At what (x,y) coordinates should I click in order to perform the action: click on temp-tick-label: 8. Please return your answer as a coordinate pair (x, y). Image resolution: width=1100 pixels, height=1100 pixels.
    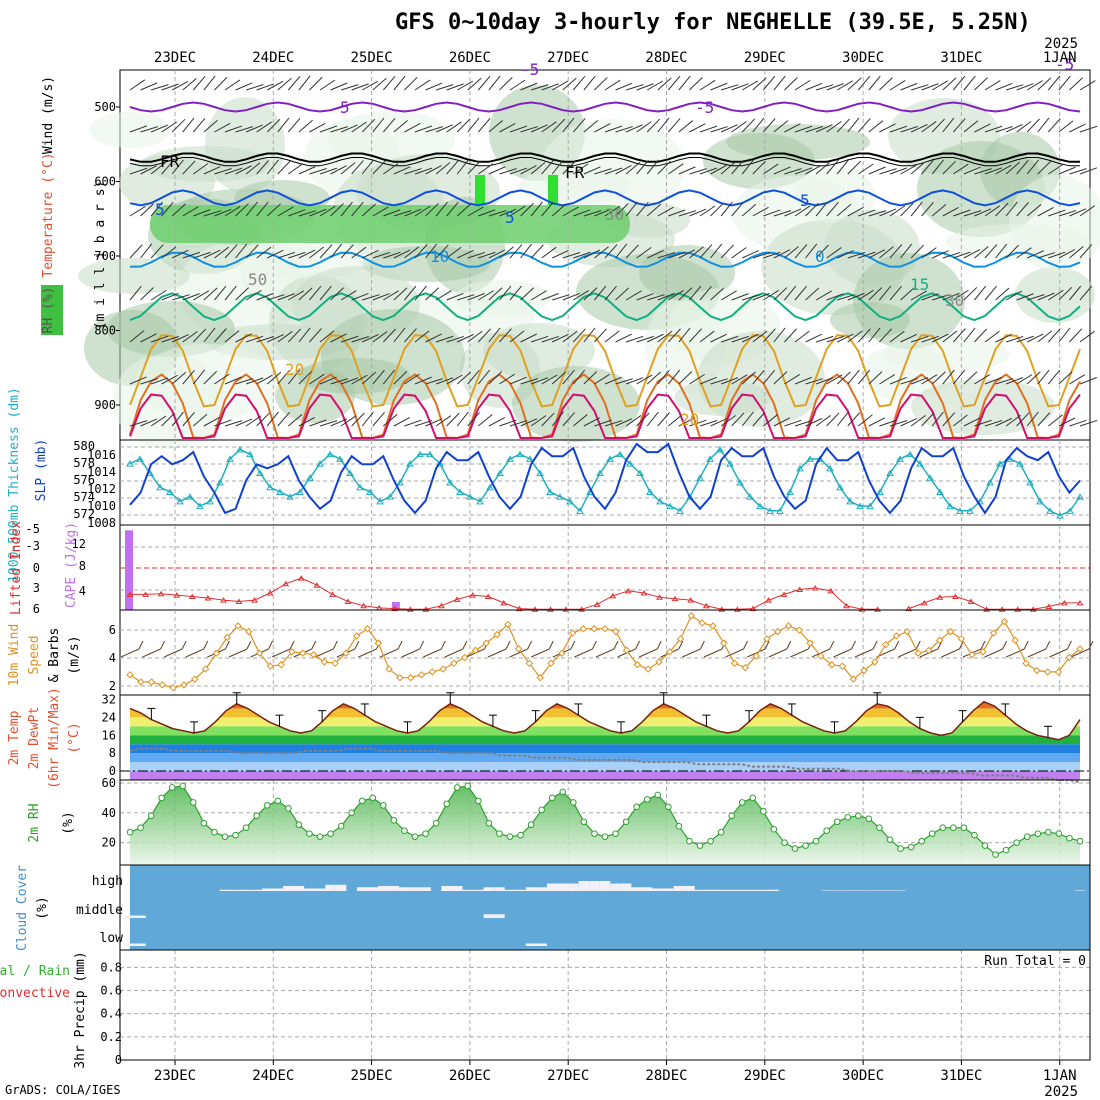
    Looking at the image, I should click on (112, 753).